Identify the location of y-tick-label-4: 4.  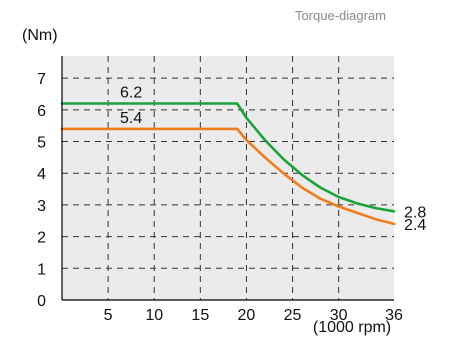
(41, 174).